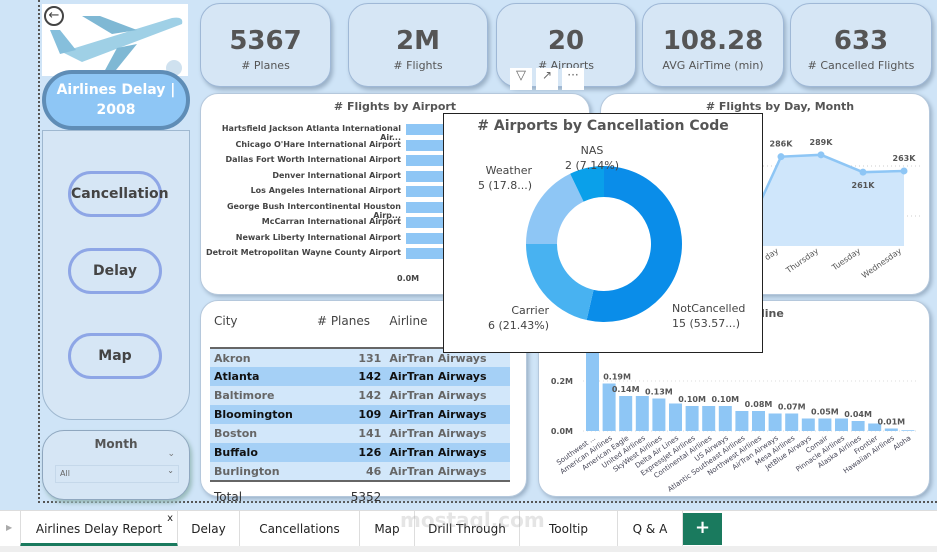  I want to click on tab-tooltip: Tooltip, so click(569, 529).